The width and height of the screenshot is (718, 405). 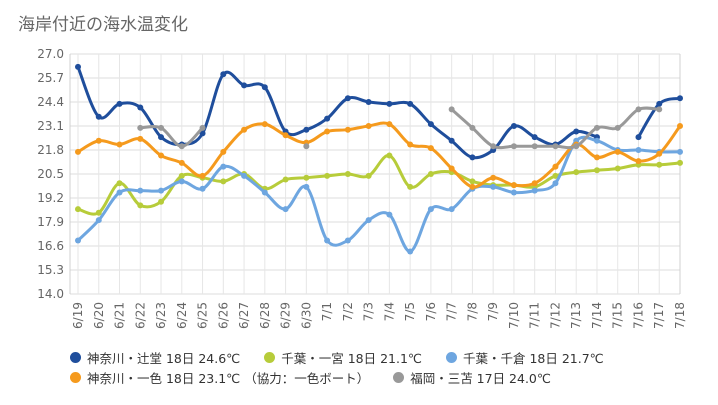 I want to click on legend-item: 神奈川・辻堂 18日 24.6℃, so click(x=155, y=357).